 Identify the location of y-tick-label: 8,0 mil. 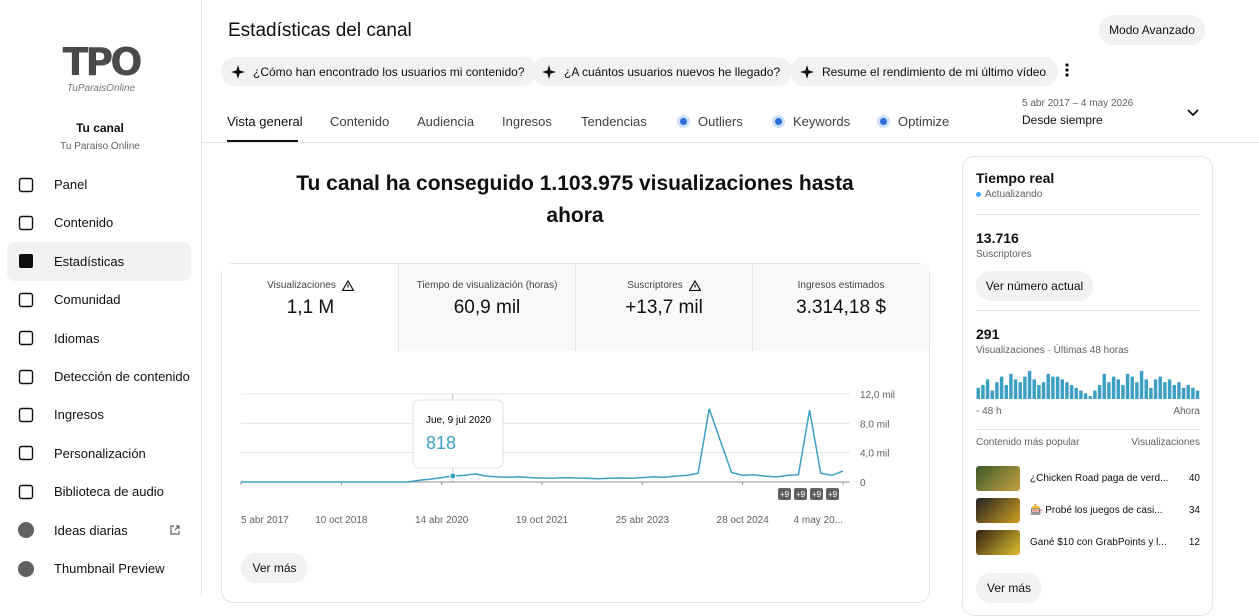
(874, 424).